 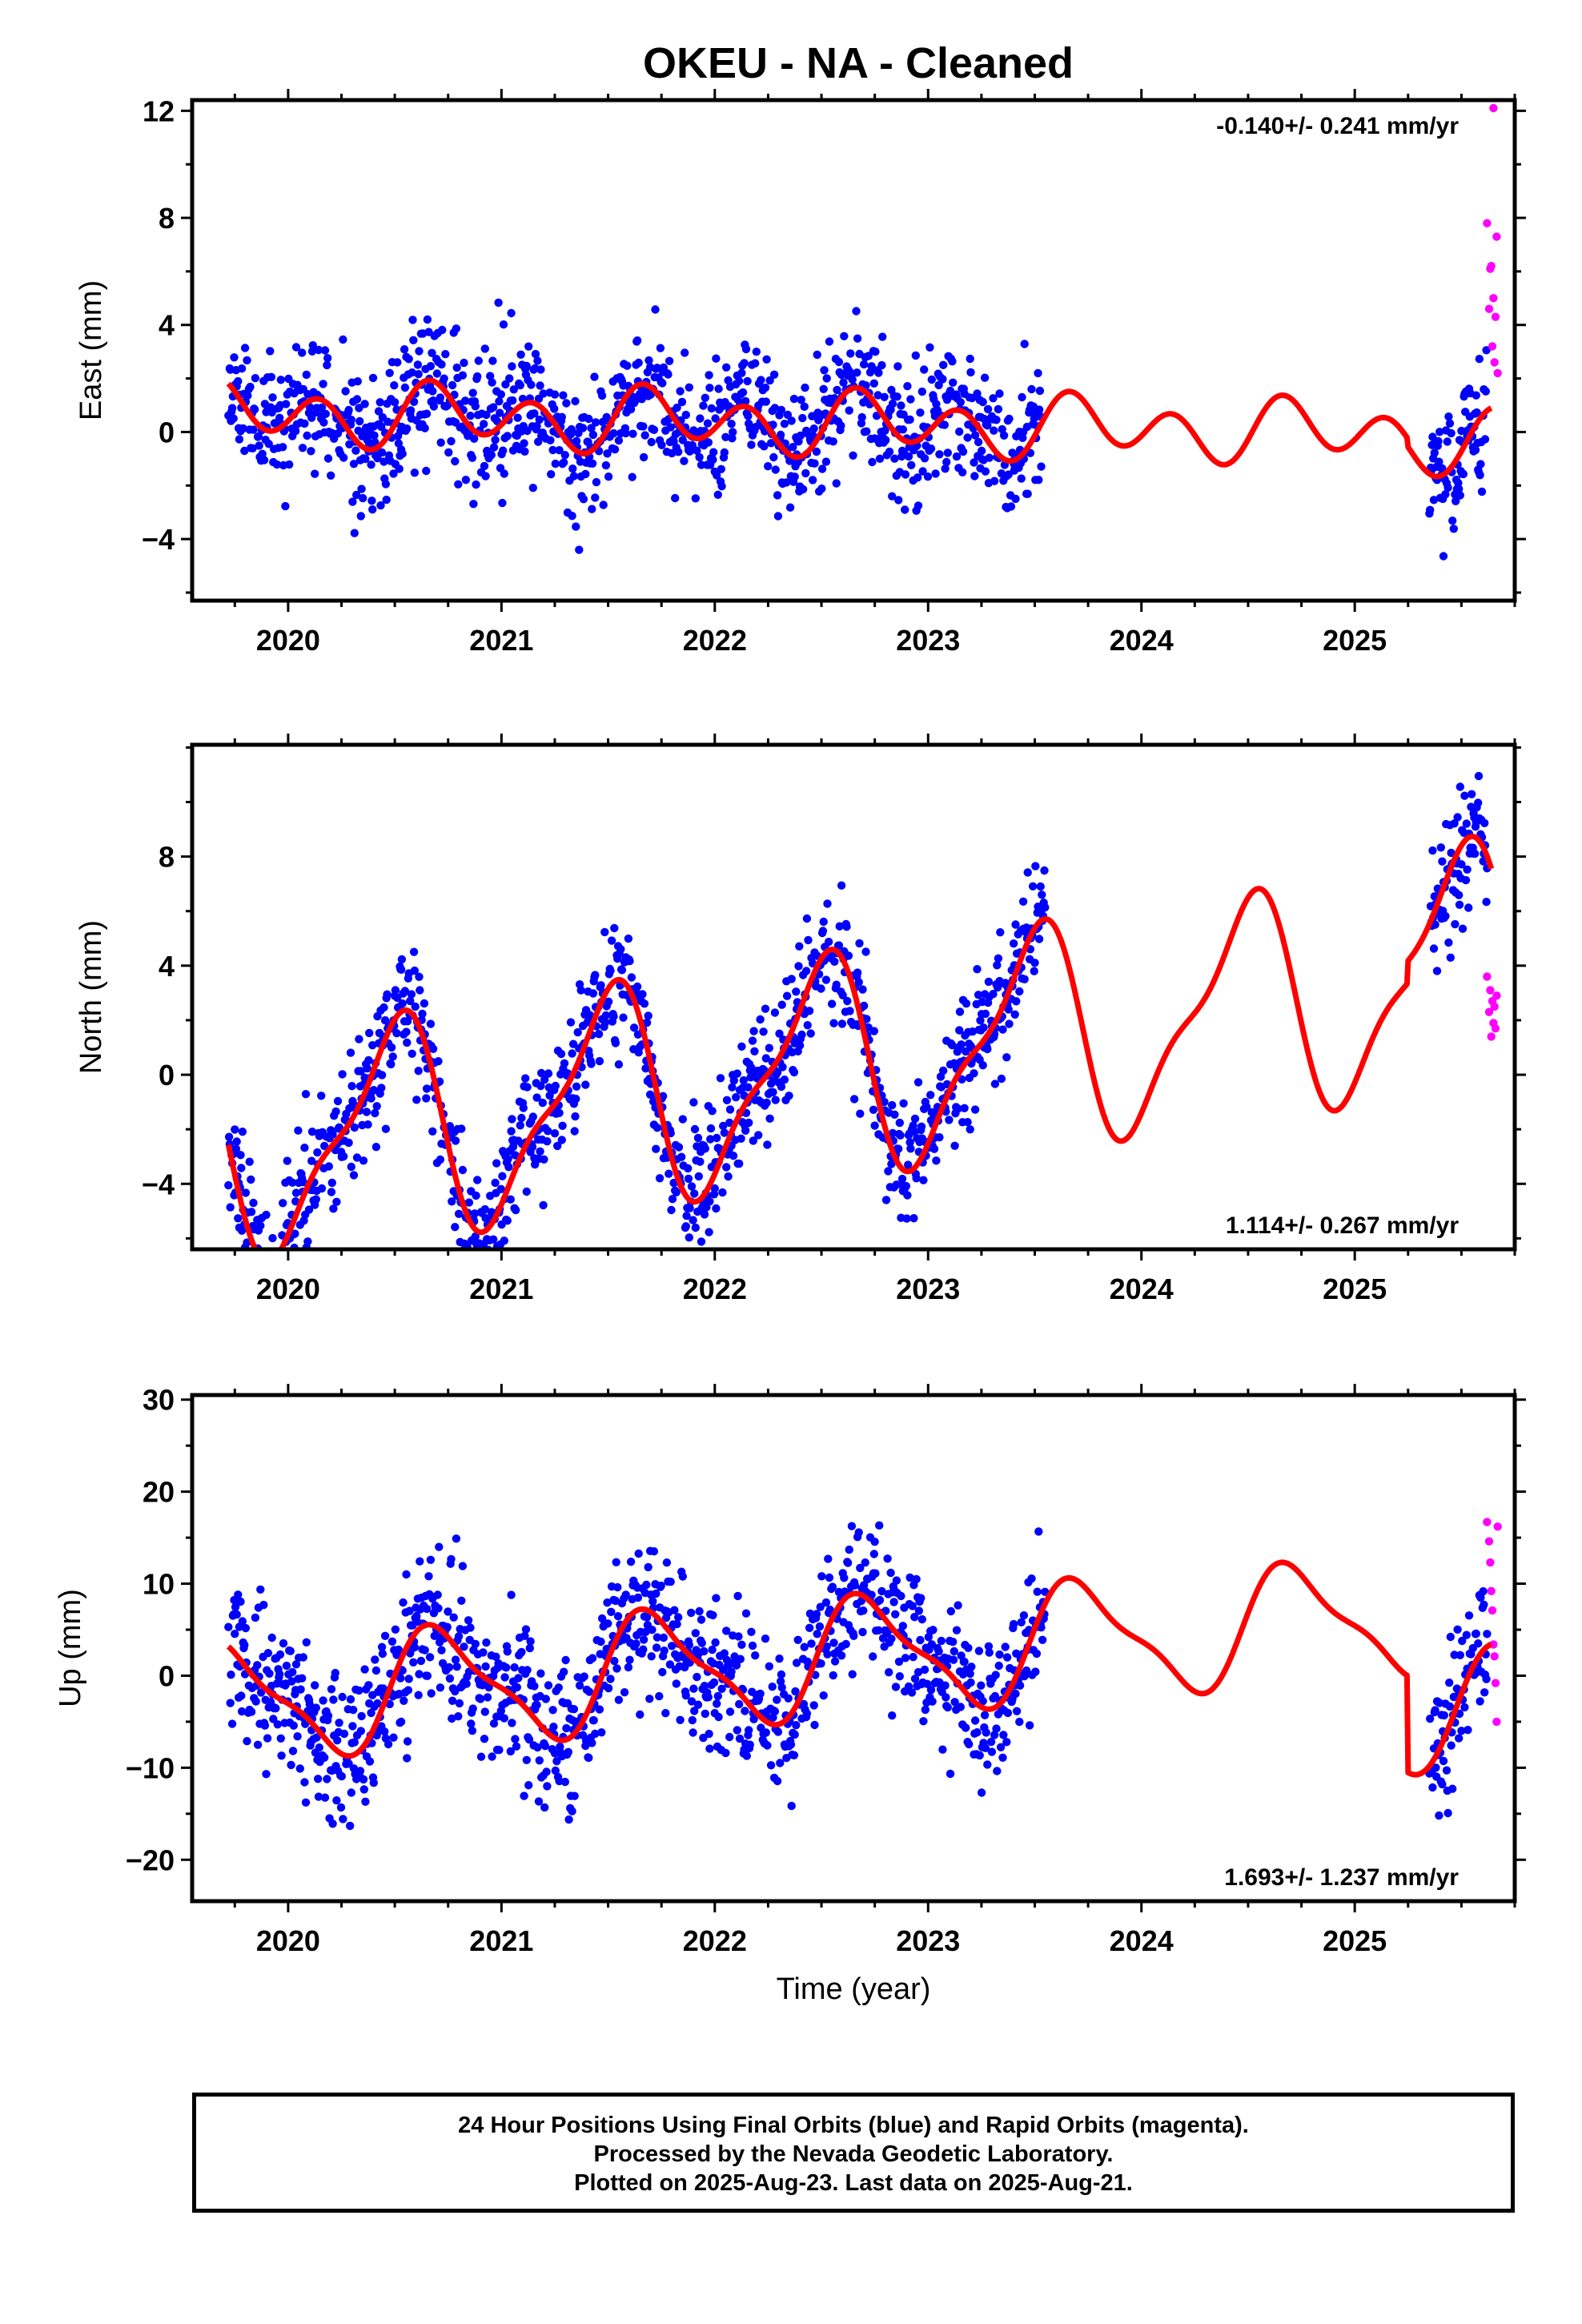 What do you see at coordinates (715, 1289) in the screenshot?
I see `x-tick-label: 2022` at bounding box center [715, 1289].